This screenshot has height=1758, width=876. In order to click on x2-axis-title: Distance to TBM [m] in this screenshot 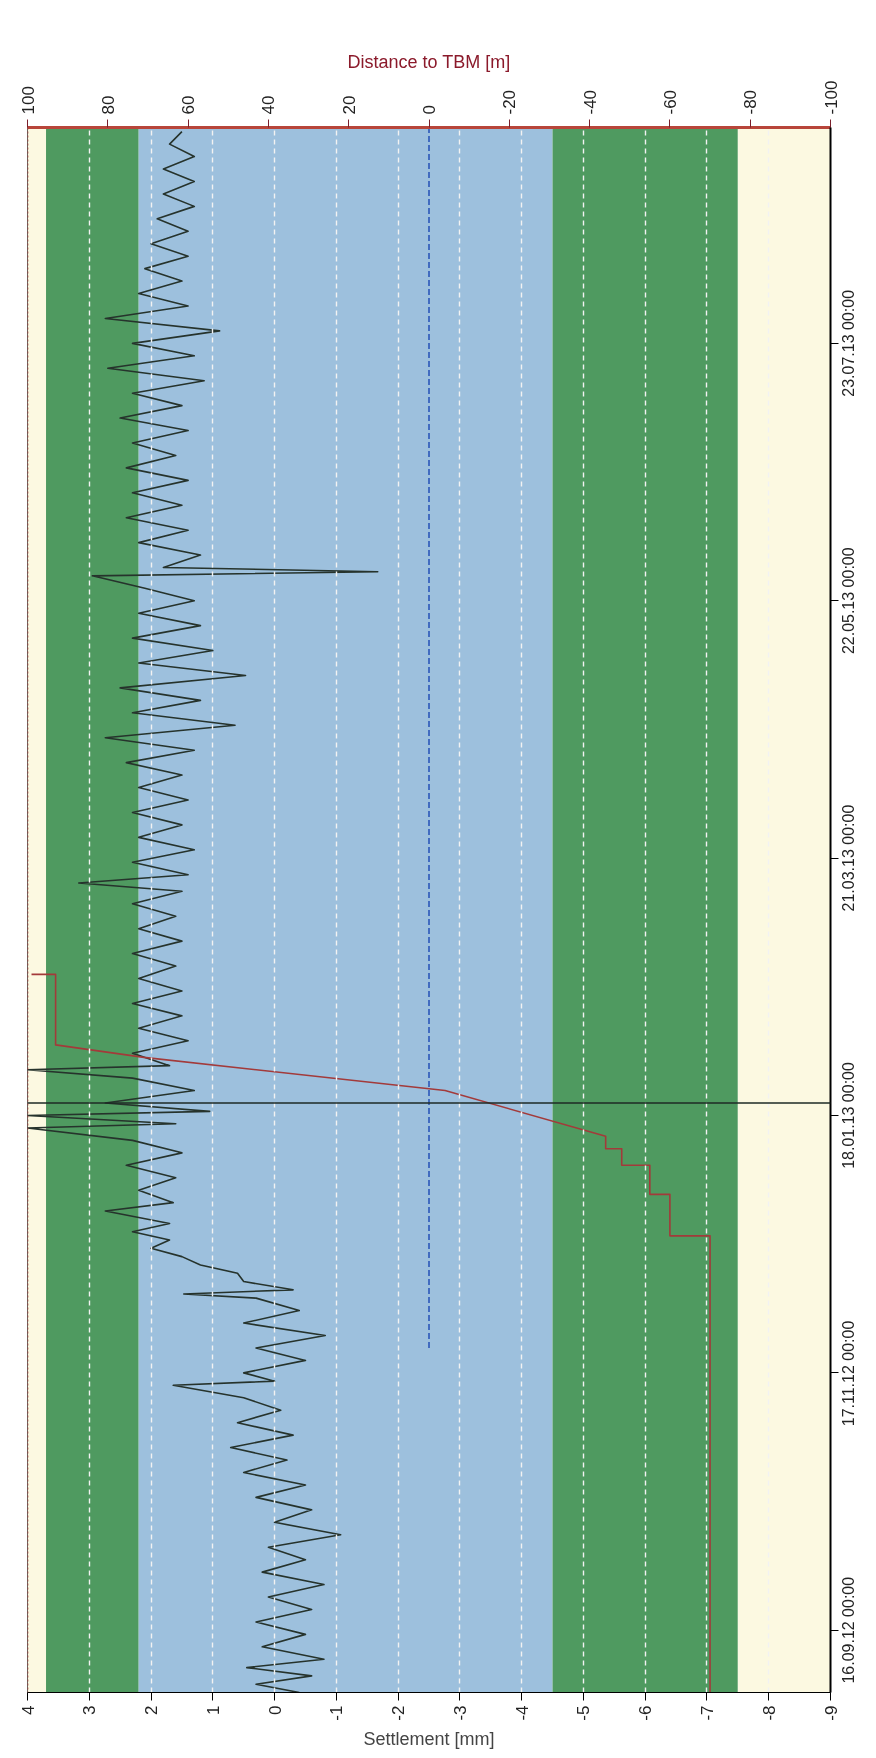, I will do `click(429, 62)`.